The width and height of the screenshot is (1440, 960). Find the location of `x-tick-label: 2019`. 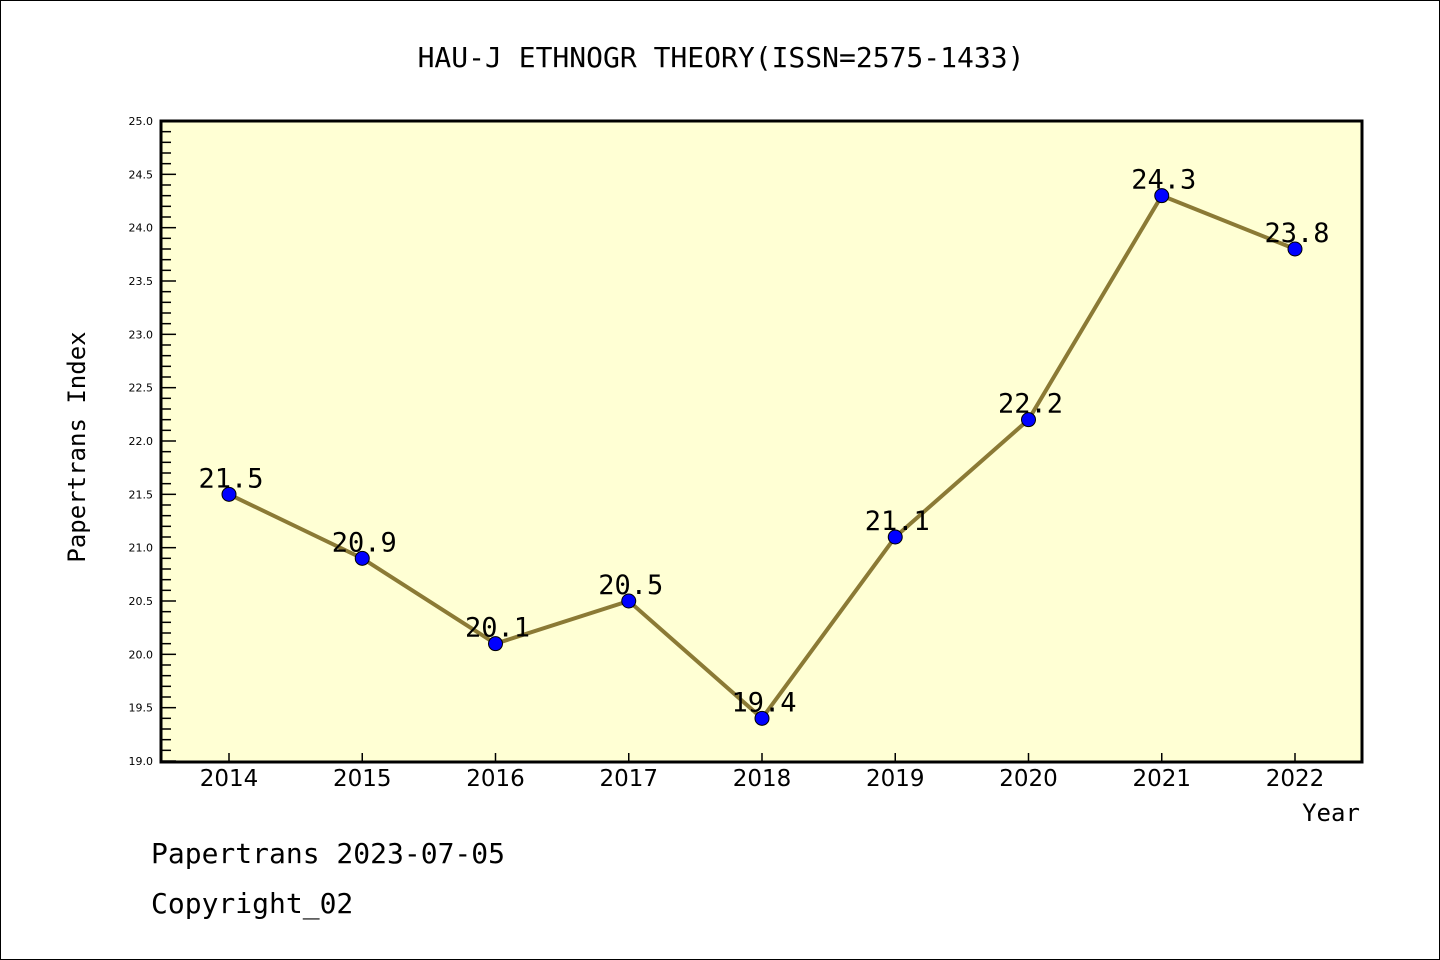

x-tick-label: 2019 is located at coordinates (895, 779).